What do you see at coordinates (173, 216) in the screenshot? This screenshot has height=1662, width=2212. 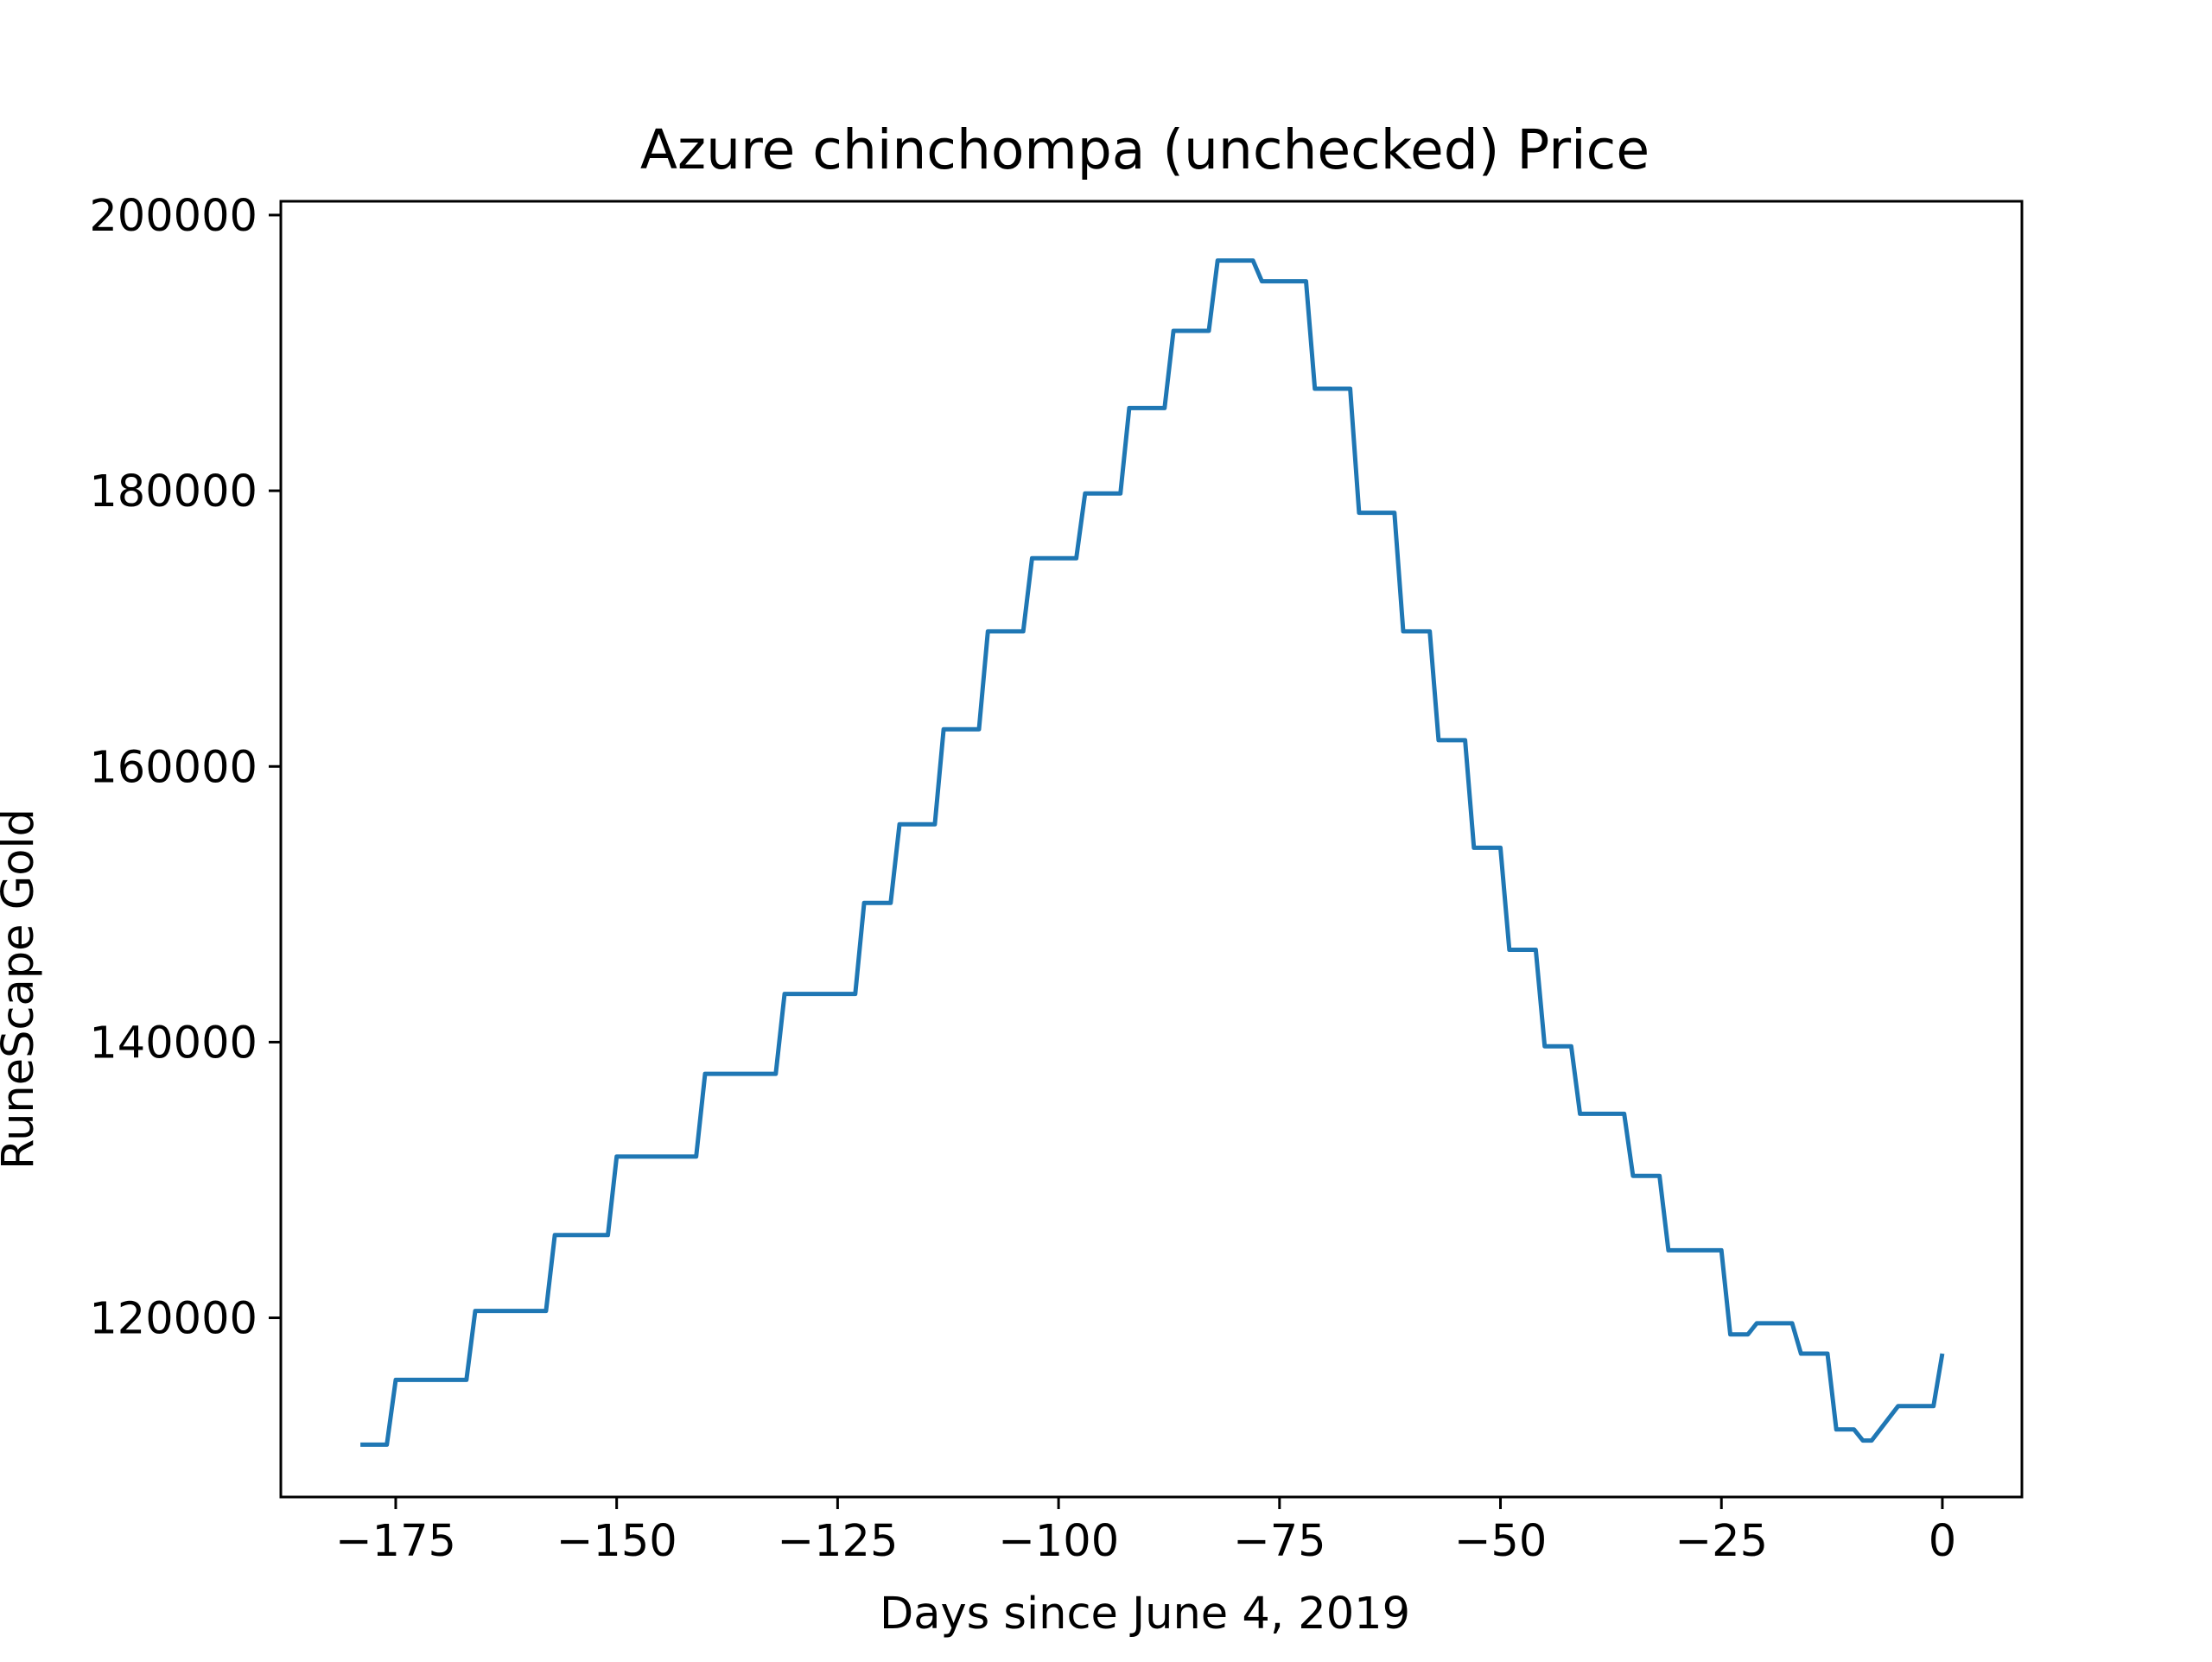 I see `y-tick-label: 200000` at bounding box center [173, 216].